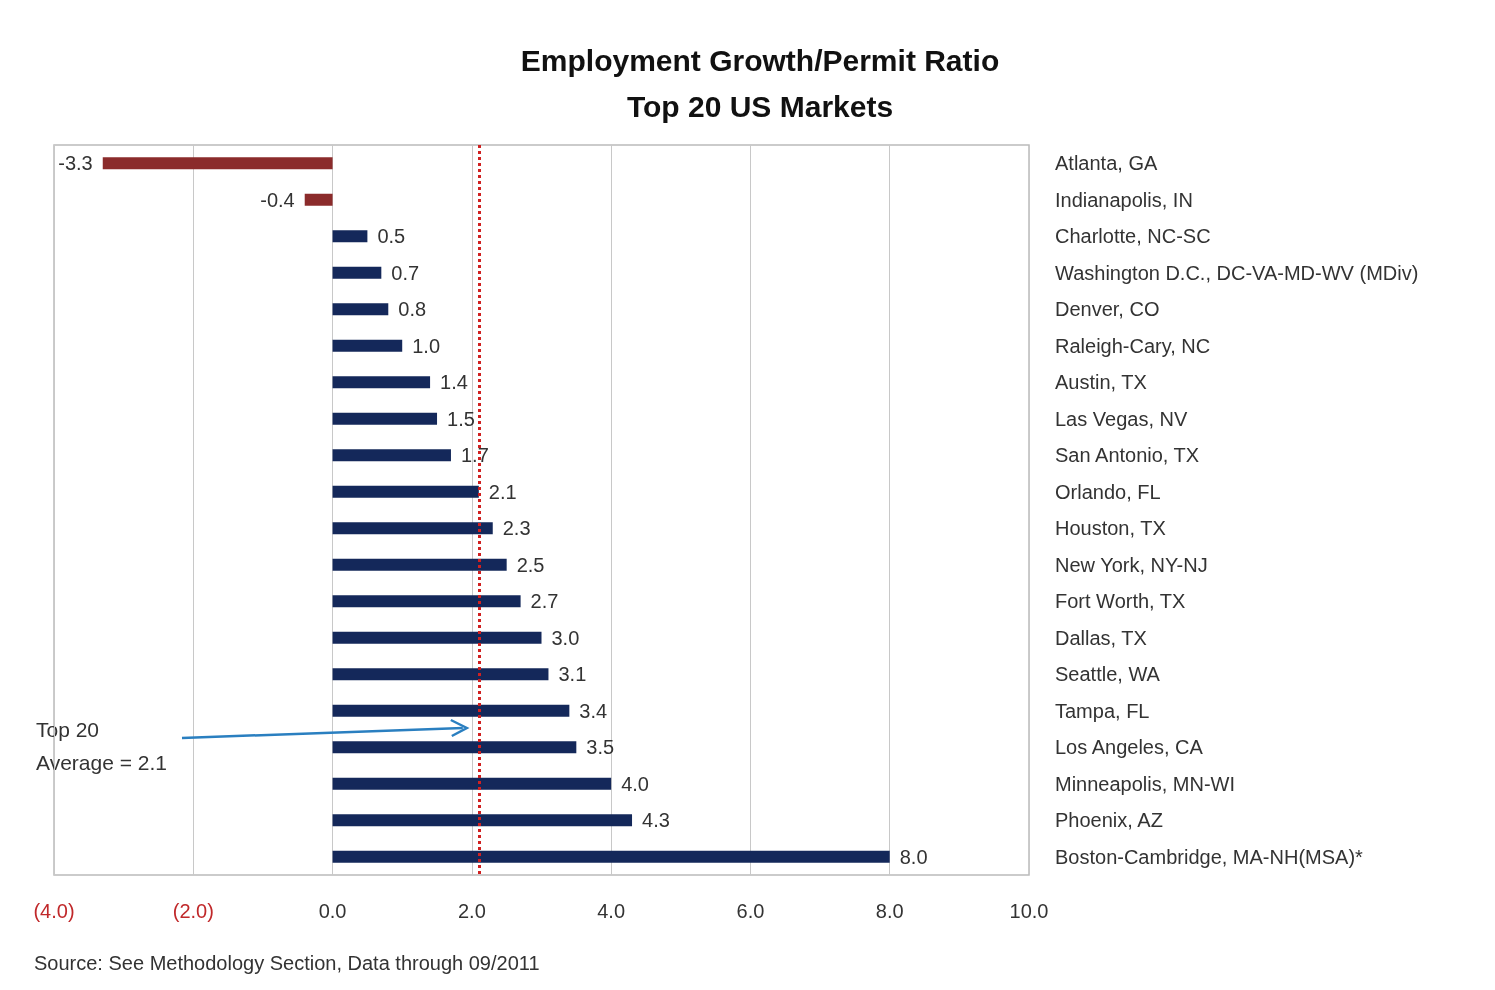 Image resolution: width=1495 pixels, height=990 pixels. I want to click on data-label: 0.7, so click(405, 272).